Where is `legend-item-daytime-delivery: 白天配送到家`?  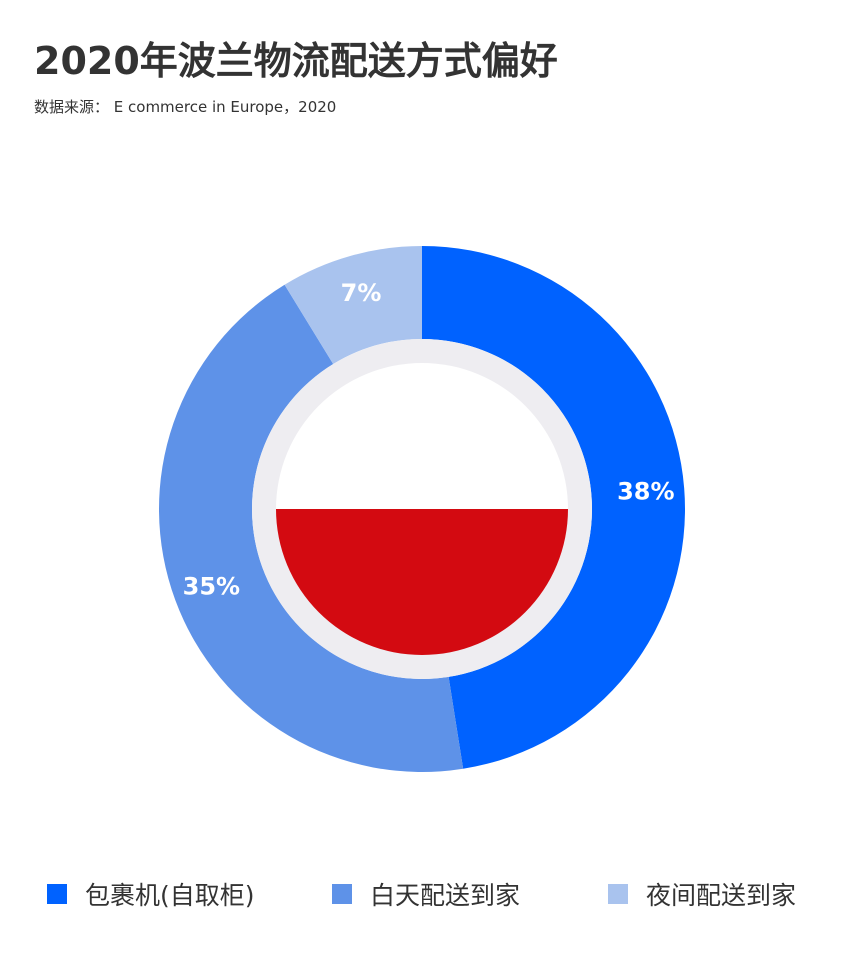 legend-item-daytime-delivery: 白天配送到家 is located at coordinates (426, 894).